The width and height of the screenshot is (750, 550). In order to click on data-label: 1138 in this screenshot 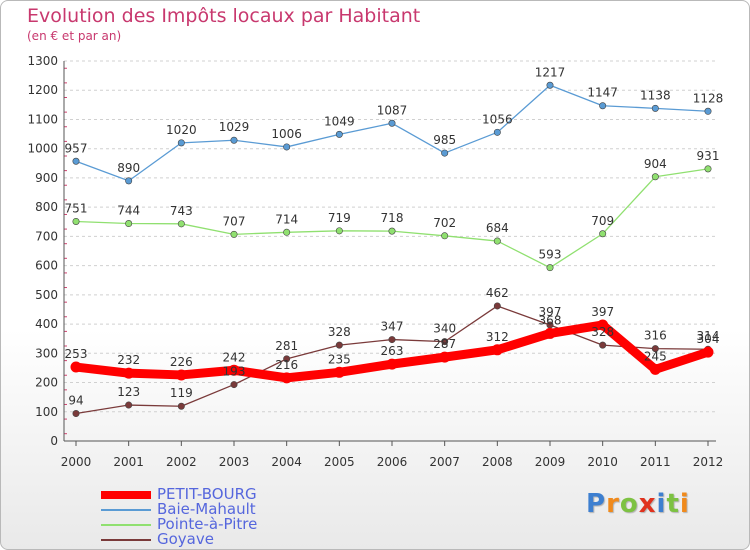, I will do `click(655, 95)`.